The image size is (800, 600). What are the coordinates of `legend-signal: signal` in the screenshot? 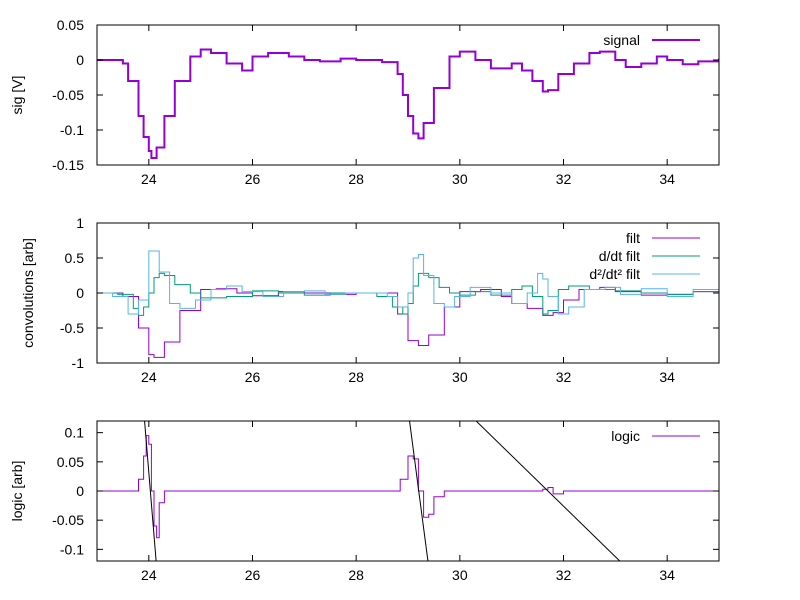 It's located at (651, 40).